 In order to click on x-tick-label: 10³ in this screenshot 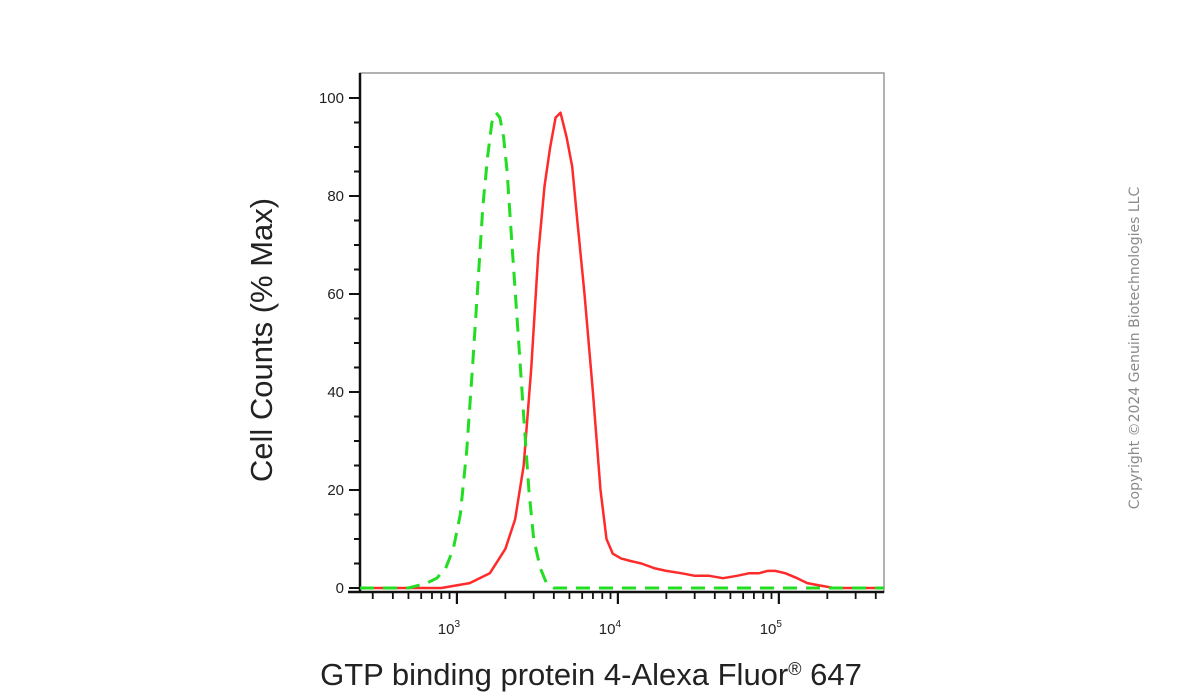, I will do `click(449, 628)`.